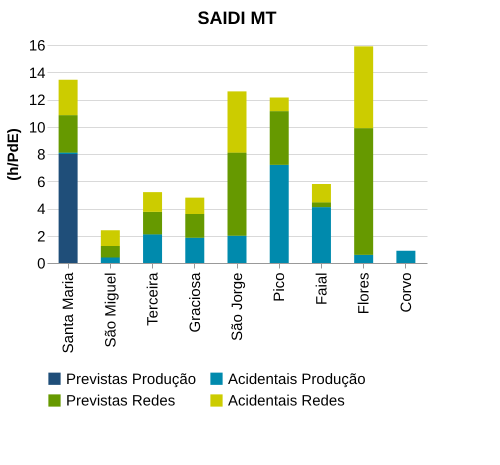 The height and width of the screenshot is (465, 500). I want to click on legend-label: Acidentais Produção, so click(297, 379).